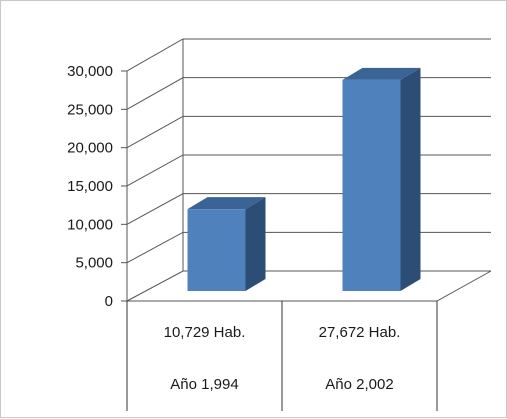  I want to click on y-tick-label: 15,000, so click(90, 186).